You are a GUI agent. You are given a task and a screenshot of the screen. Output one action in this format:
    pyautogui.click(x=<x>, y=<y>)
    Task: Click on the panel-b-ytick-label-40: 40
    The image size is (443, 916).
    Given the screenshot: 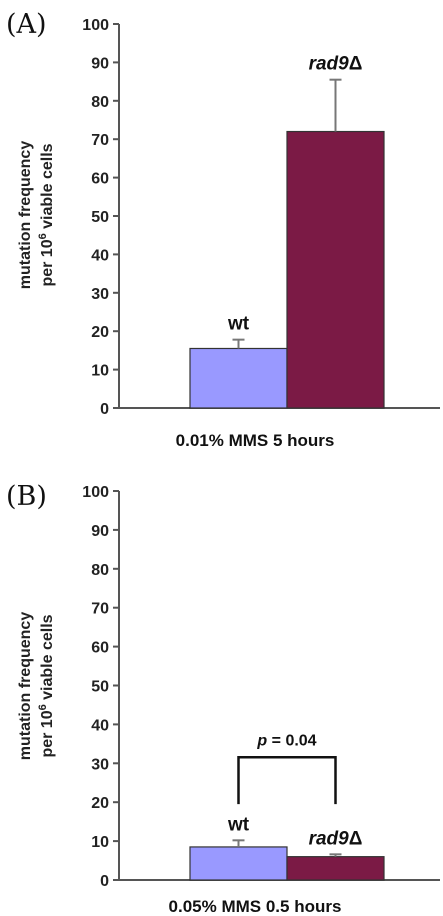 What is the action you would take?
    pyautogui.click(x=100, y=725)
    